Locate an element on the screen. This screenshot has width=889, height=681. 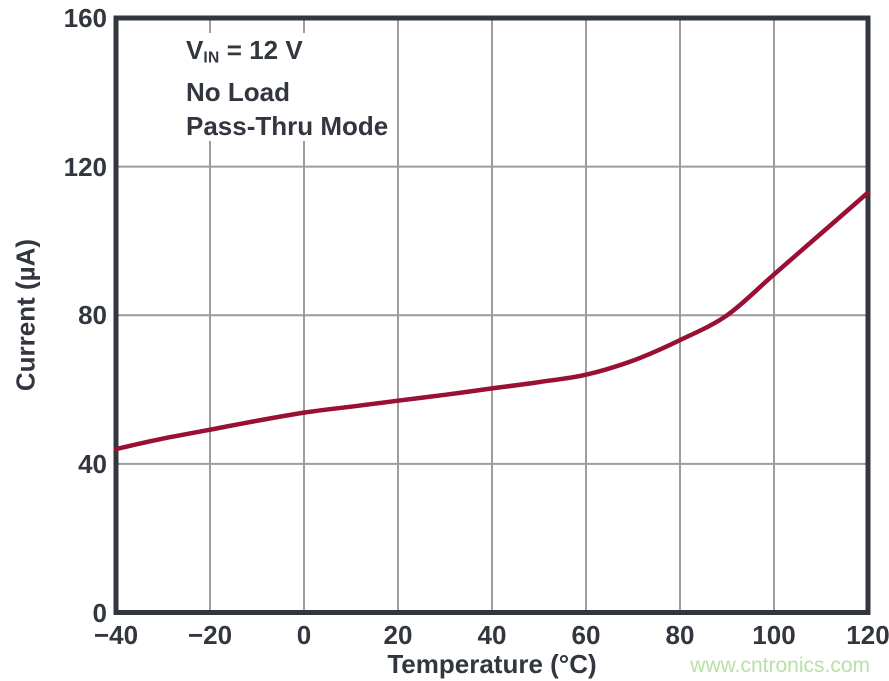
conditions-annotation: VIN = 12 V No Load Pass-Thru Mode is located at coordinates (271, 87).